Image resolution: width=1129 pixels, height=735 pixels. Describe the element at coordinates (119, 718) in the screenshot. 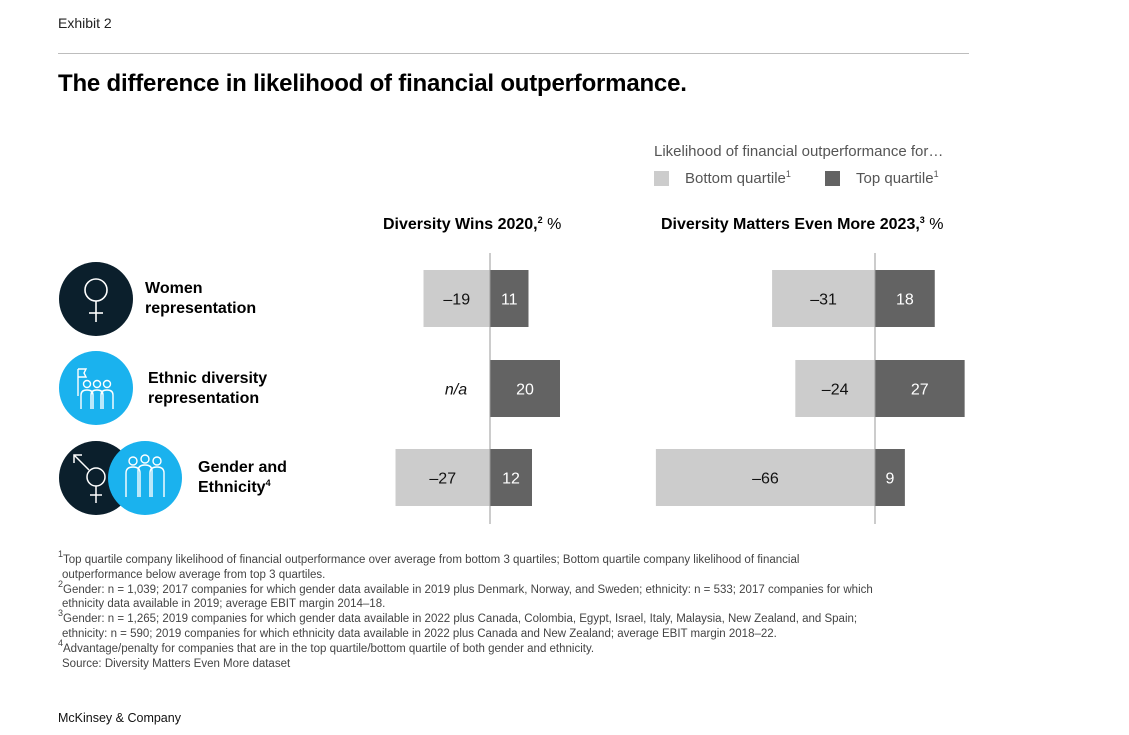

I see `brand-footer: McKinsey & Company` at that location.